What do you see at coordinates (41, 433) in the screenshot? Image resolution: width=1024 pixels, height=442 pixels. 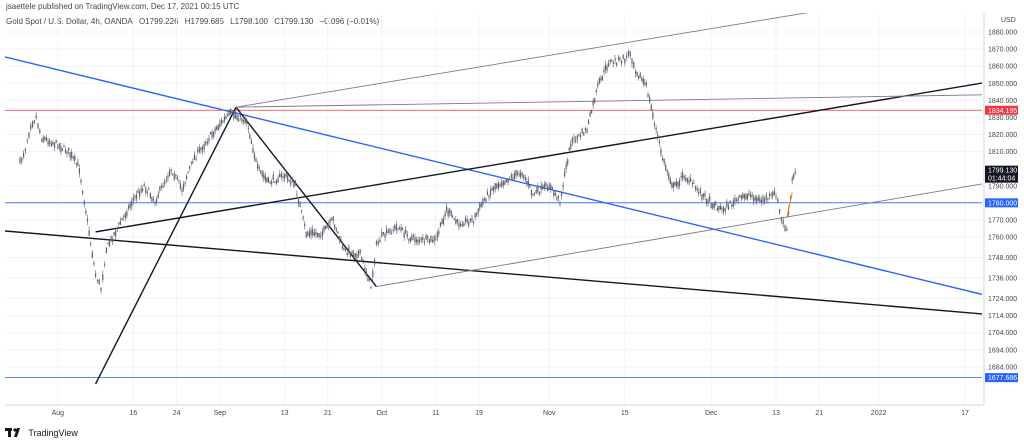 I see `footer: TradingView` at bounding box center [41, 433].